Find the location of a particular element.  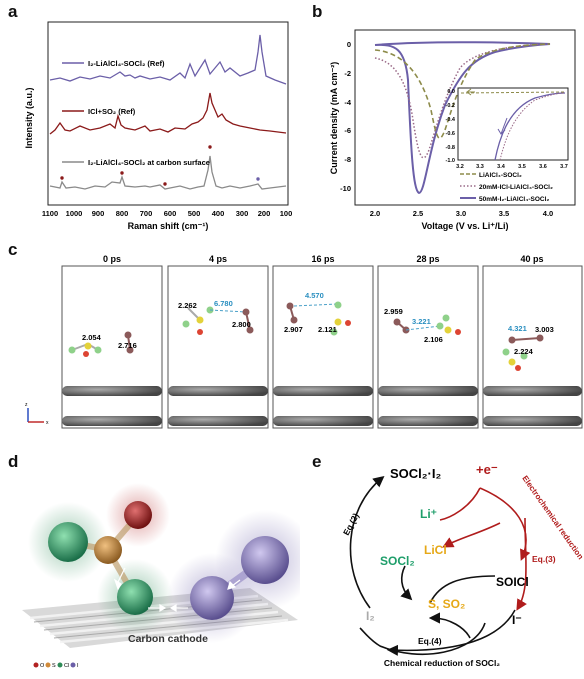

svg-text: 3.7 is located at coordinates (564, 167).